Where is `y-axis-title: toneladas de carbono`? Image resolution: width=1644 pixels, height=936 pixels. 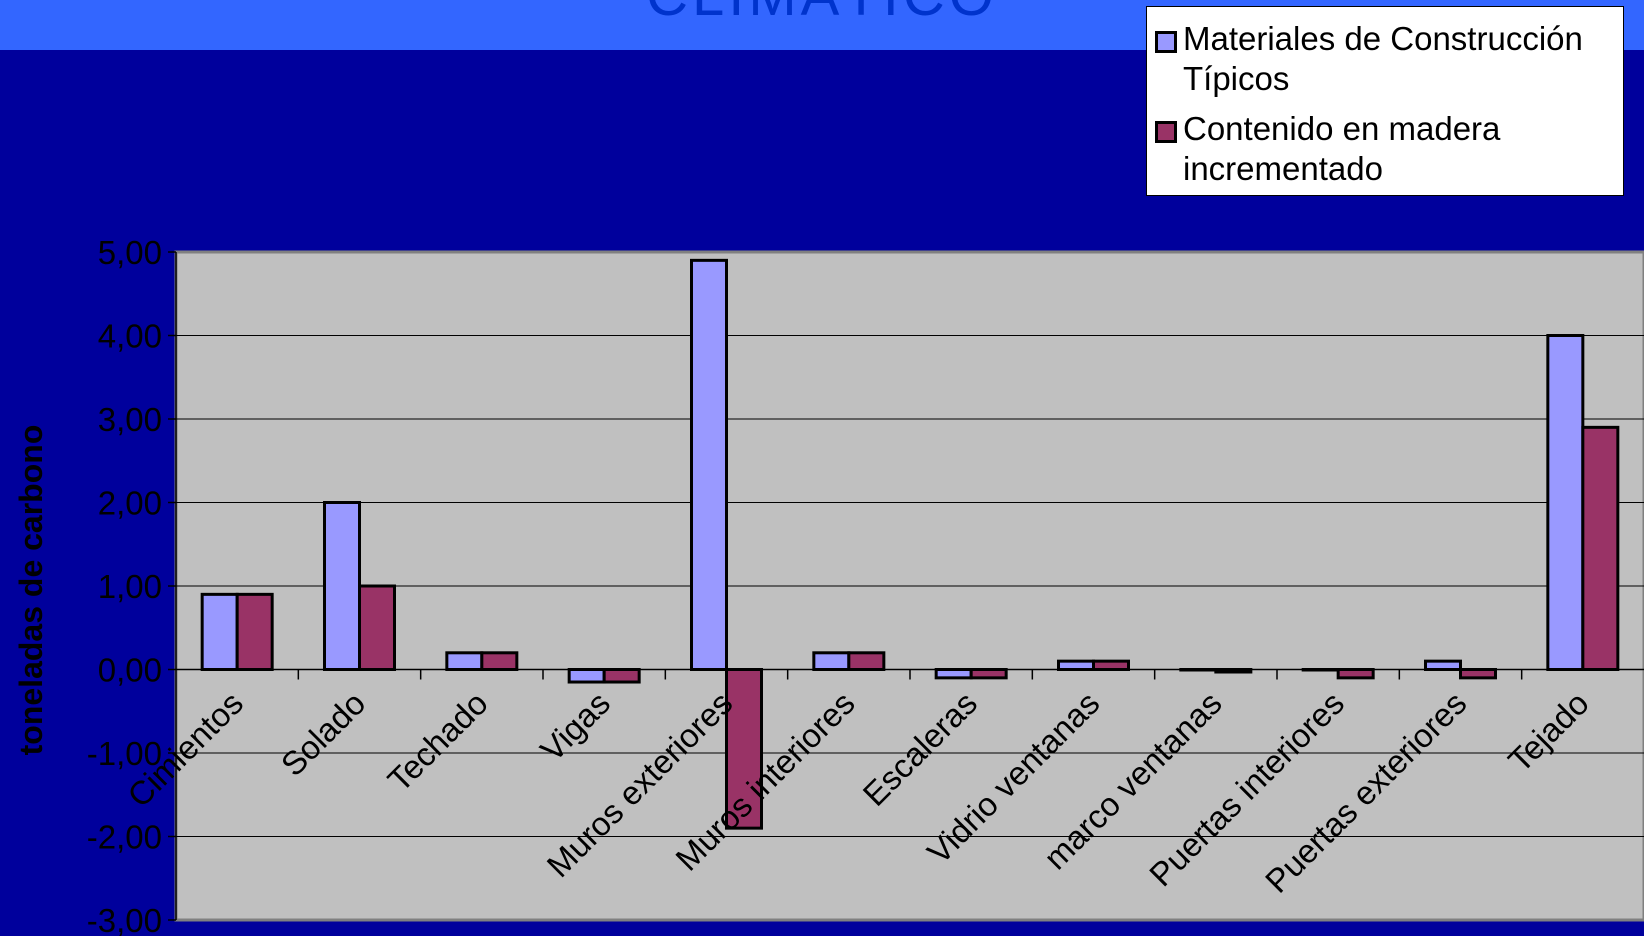
y-axis-title: toneladas de carbono is located at coordinates (31, 590).